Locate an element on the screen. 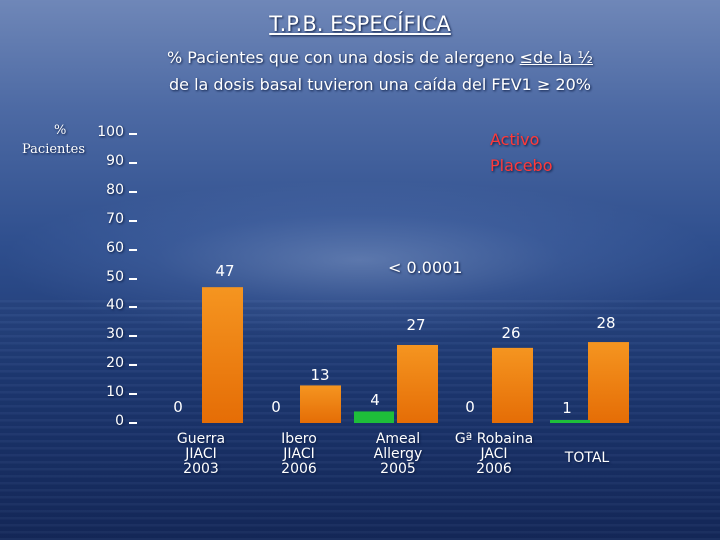 Image resolution: width=720 pixels, height=540 pixels. category-label: Ameal Allergy 2005 is located at coordinates (398, 454).